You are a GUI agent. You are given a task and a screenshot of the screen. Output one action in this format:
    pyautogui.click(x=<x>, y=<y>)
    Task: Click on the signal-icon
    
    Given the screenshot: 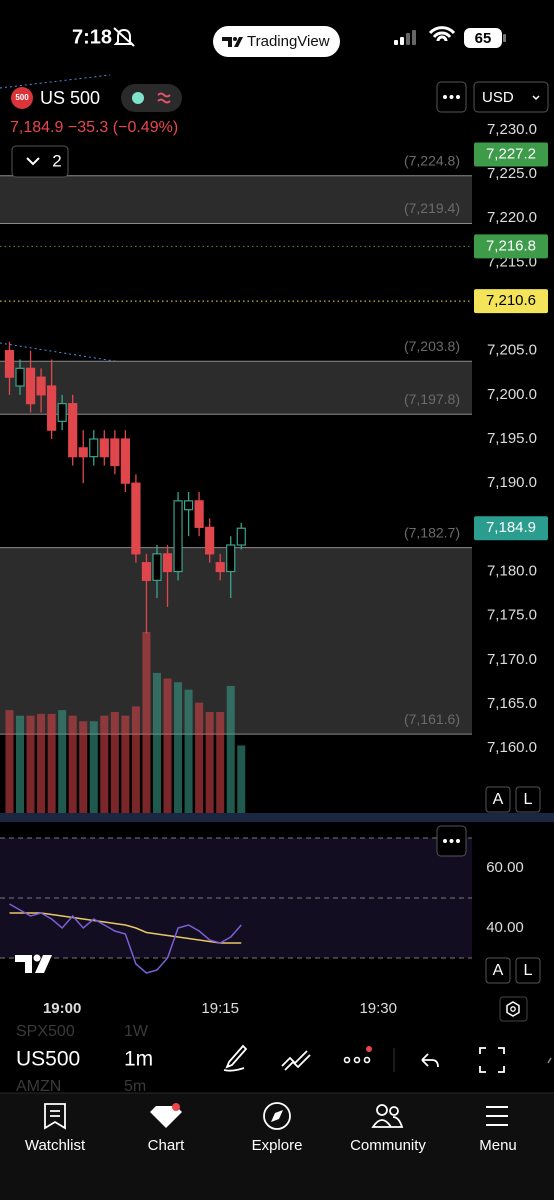 What is the action you would take?
    pyautogui.click(x=405, y=37)
    